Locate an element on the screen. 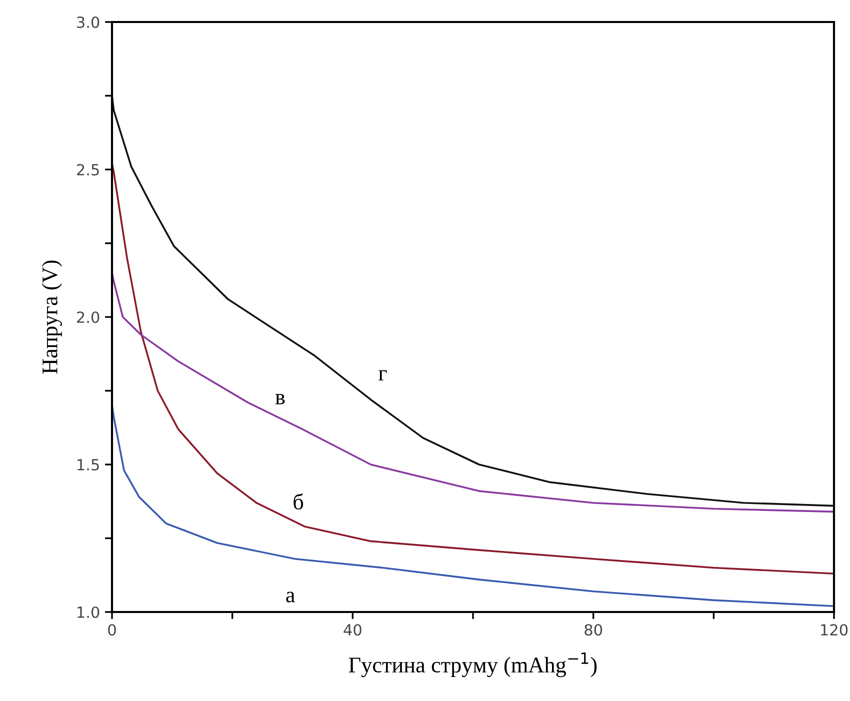  y-axis-title: Напруга (V) is located at coordinates (52, 317).